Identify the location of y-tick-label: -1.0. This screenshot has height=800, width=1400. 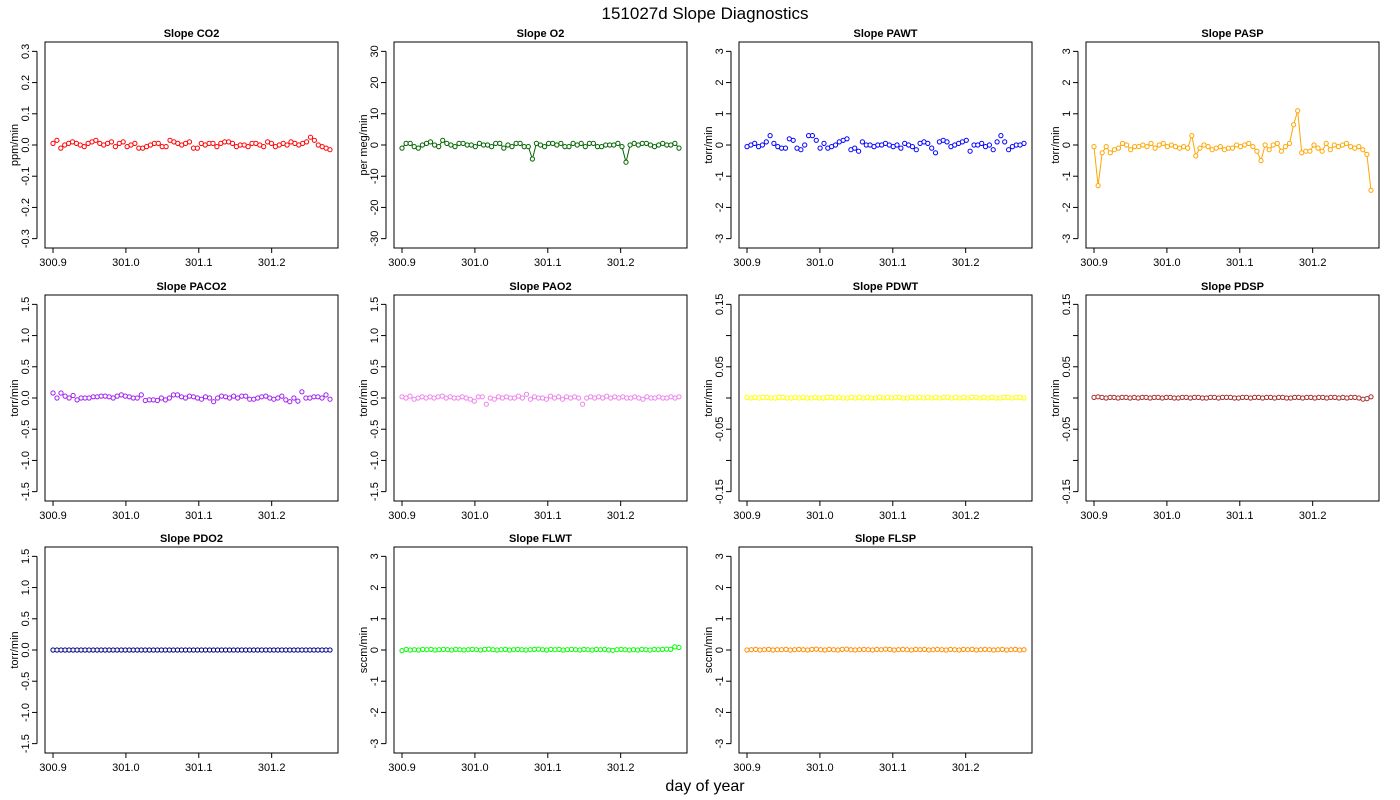
(26, 460).